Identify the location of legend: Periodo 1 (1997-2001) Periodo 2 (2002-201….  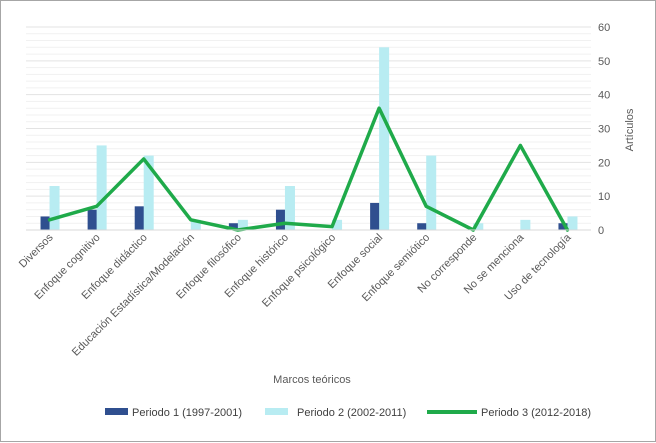
(348, 413).